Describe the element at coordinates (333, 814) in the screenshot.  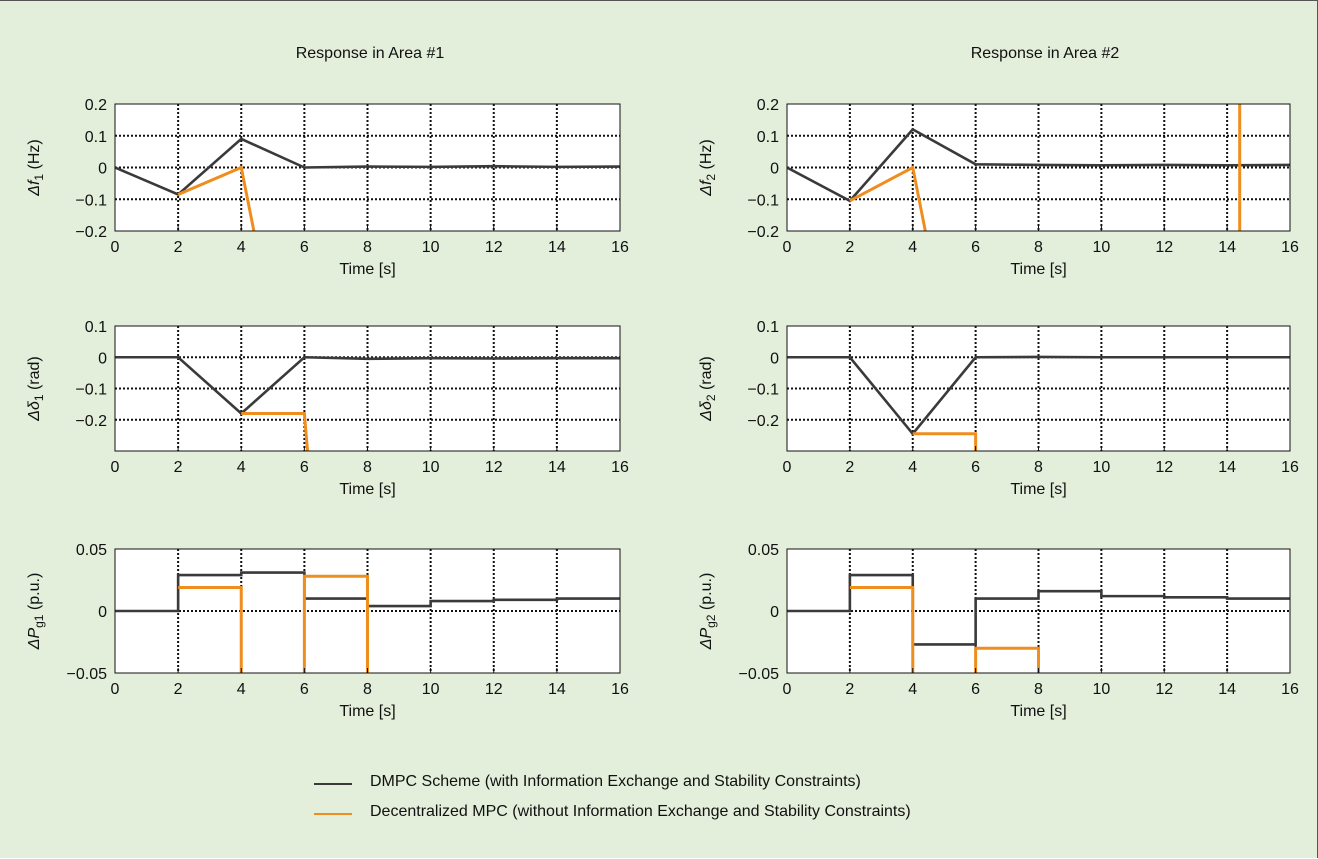
I see `legend-swatch-decentralized` at that location.